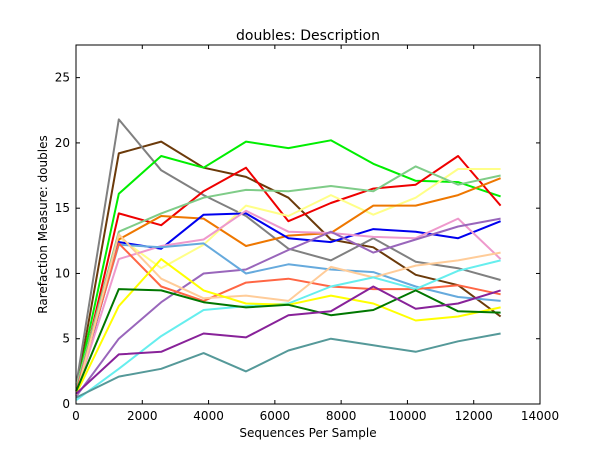 This screenshot has width=600, height=450. What do you see at coordinates (307, 433) in the screenshot?
I see `x-axis-label: Sequences Per Sample` at bounding box center [307, 433].